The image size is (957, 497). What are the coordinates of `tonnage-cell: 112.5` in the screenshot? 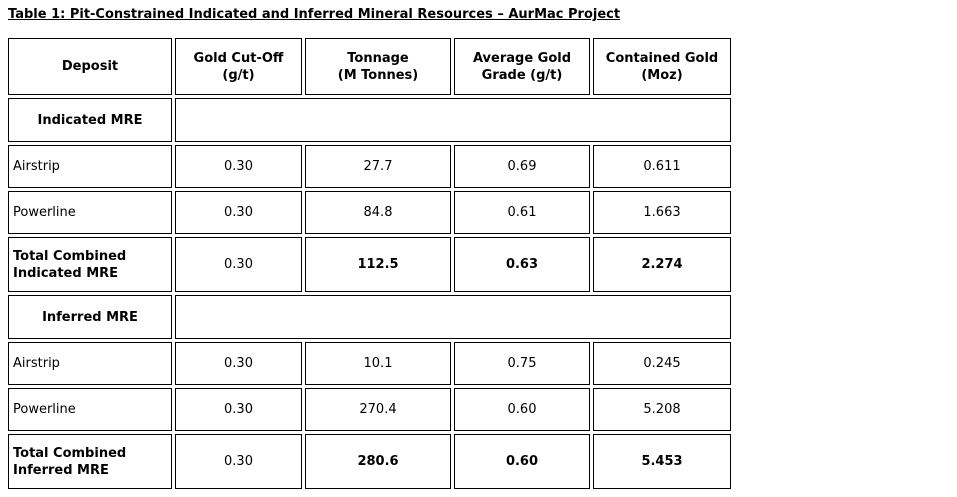 It's located at (378, 264).